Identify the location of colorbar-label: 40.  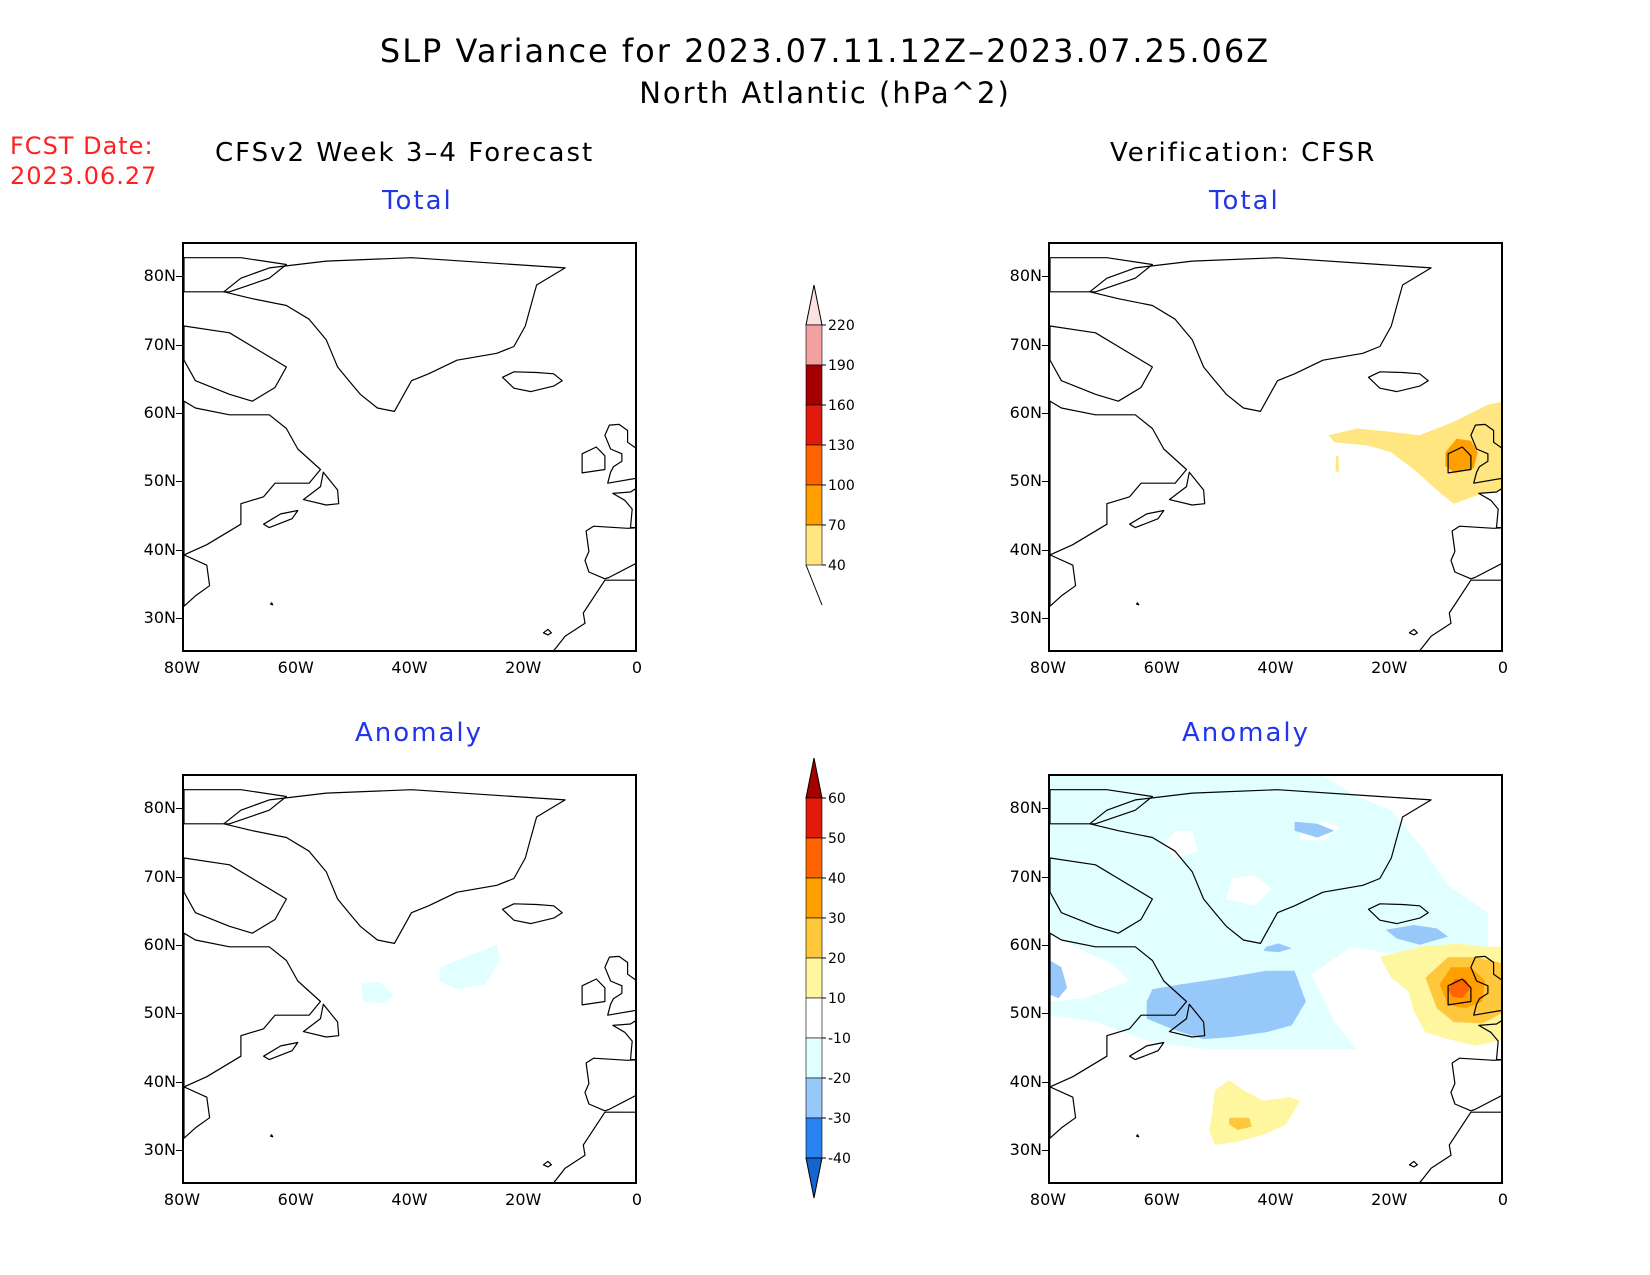
(837, 566).